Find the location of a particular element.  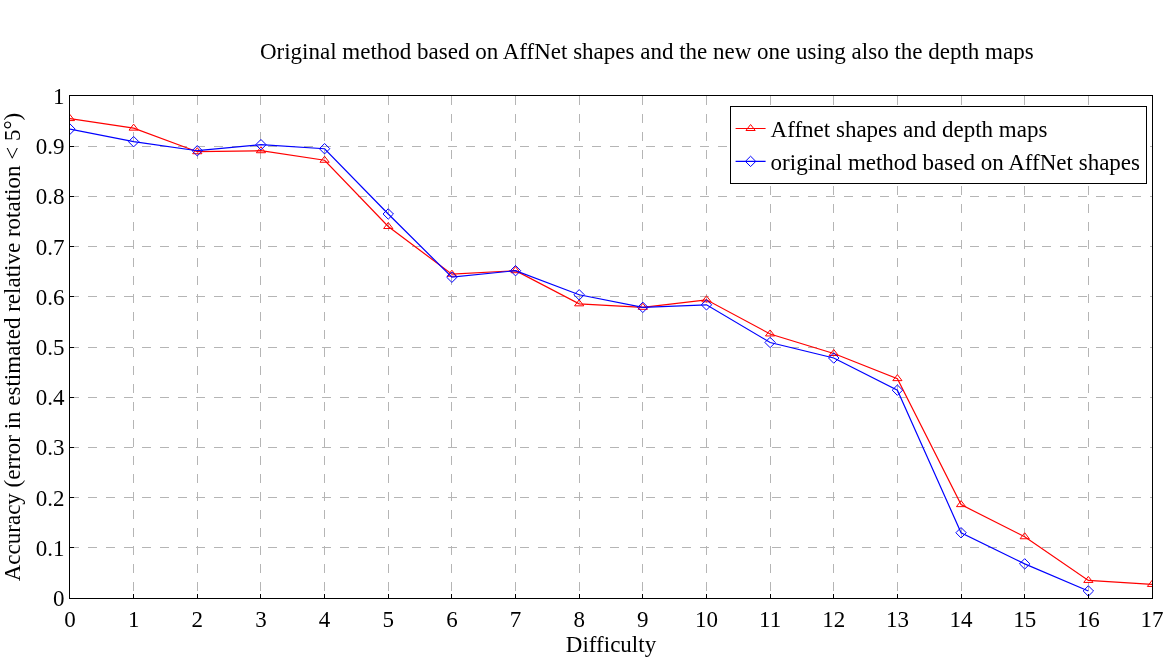

y-tick-label: 0 is located at coordinates (58, 599).